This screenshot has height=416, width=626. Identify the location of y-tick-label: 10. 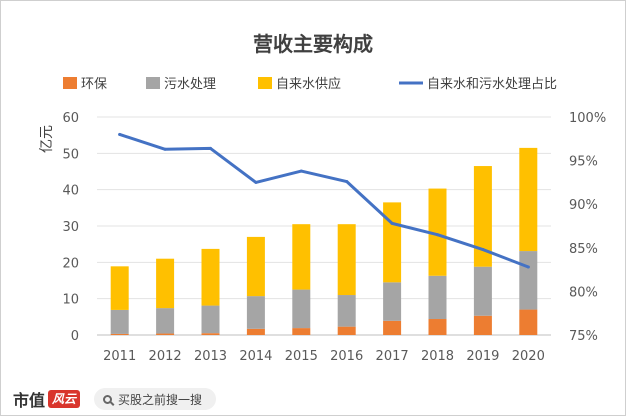
(70, 300).